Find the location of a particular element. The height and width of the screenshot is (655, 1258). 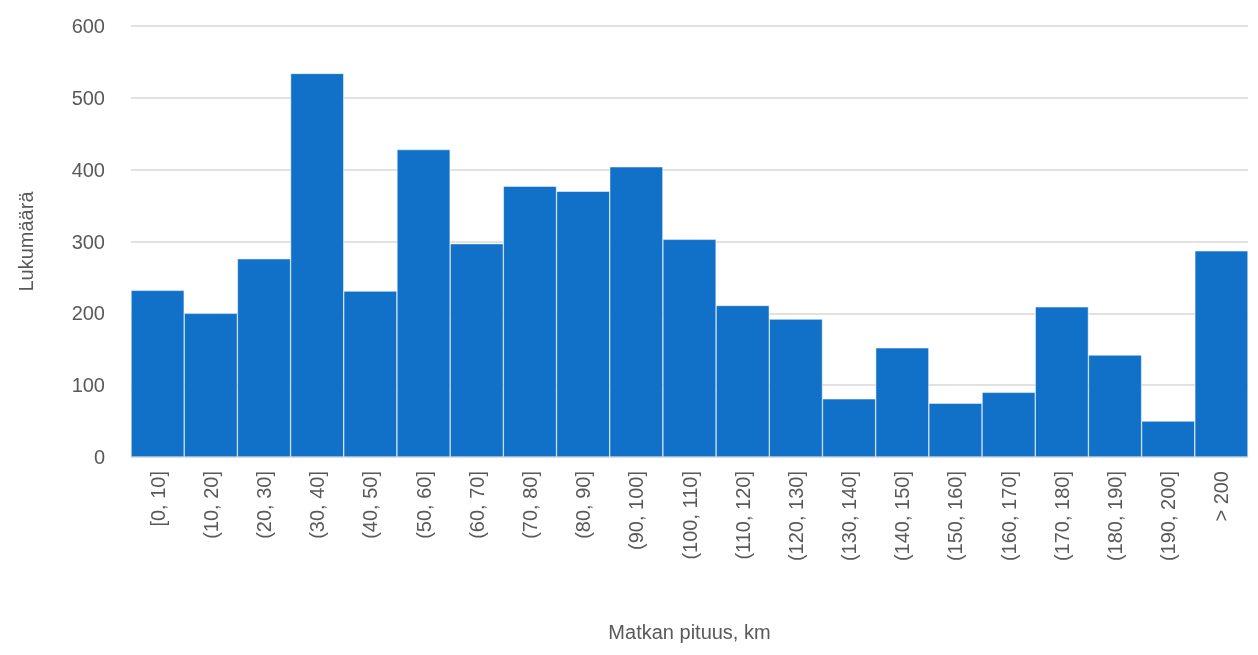

x-tick-label: [0, 10] is located at coordinates (157, 499).